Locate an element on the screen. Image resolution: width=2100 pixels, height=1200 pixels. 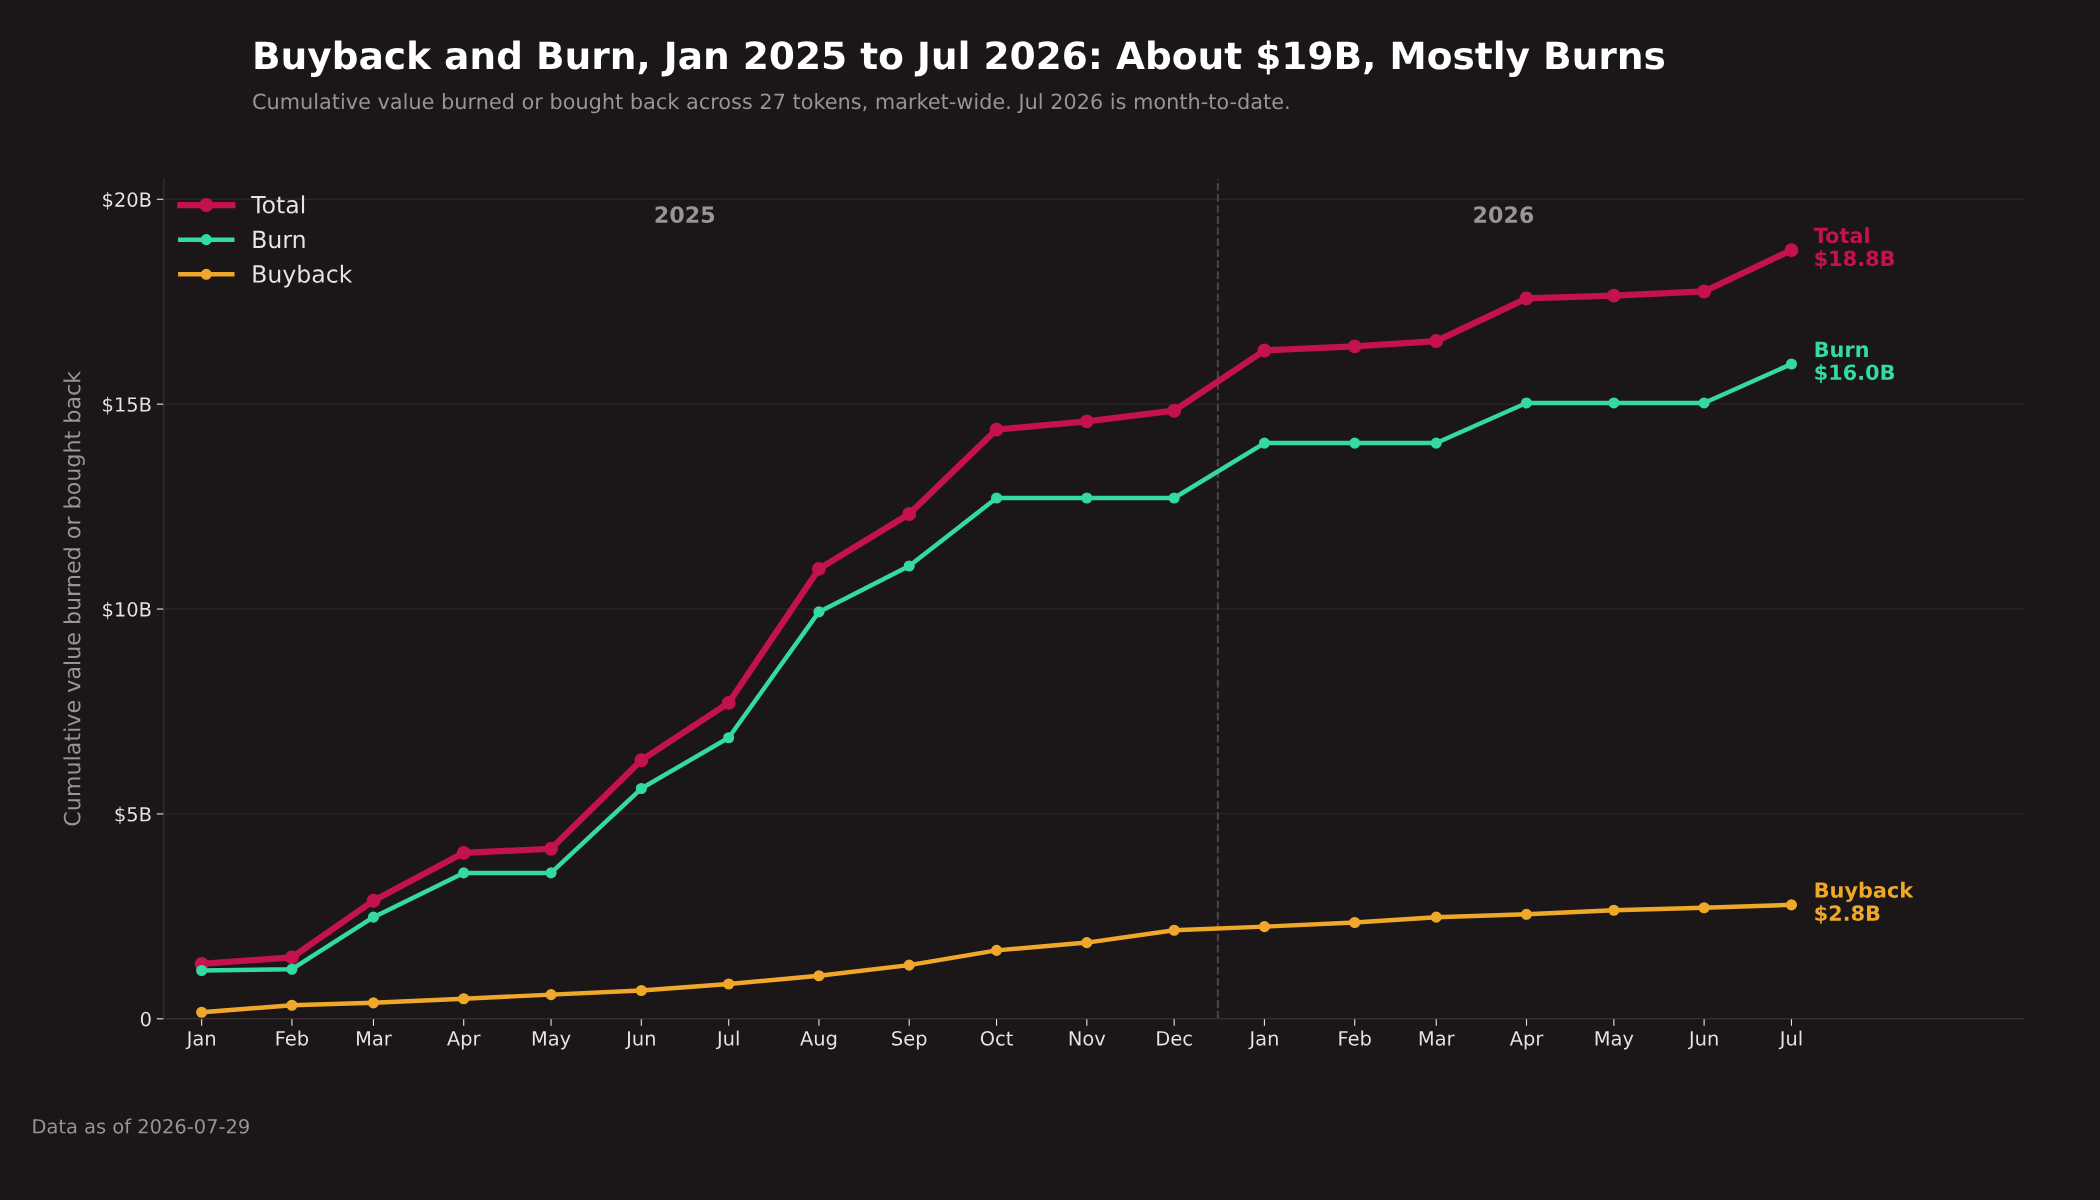
x-tick-label: Aug is located at coordinates (818, 1040).